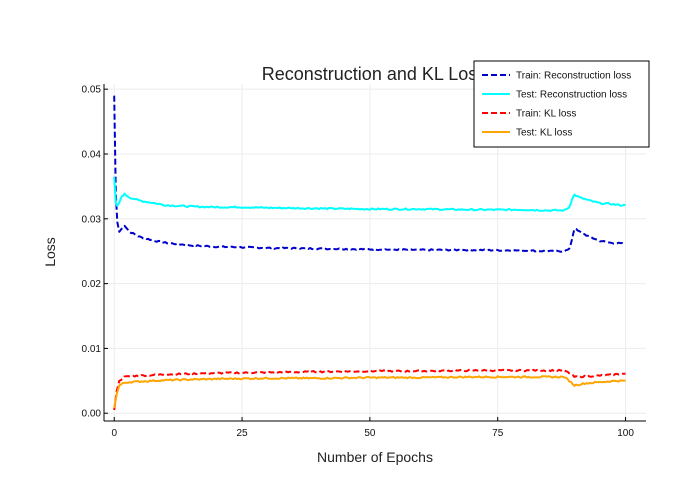 Image resolution: width=700 pixels, height=500 pixels. What do you see at coordinates (571, 95) in the screenshot?
I see `legend-label: Test: Reconstruction loss` at bounding box center [571, 95].